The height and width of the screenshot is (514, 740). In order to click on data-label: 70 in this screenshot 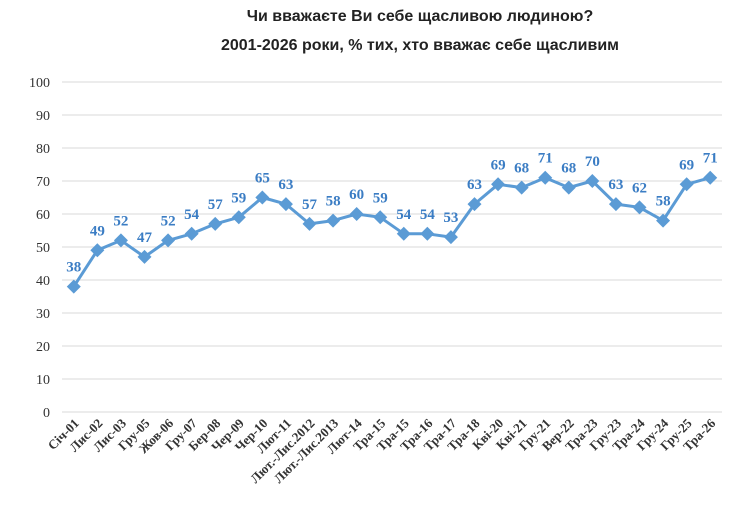, I will do `click(592, 162)`.